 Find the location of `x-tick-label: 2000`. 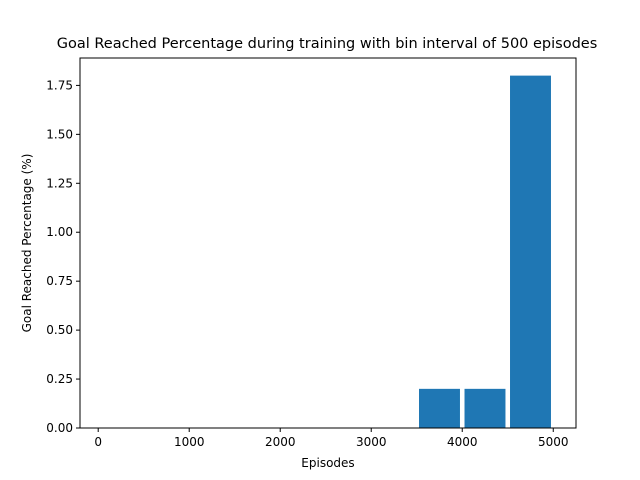

x-tick-label: 2000 is located at coordinates (280, 442).